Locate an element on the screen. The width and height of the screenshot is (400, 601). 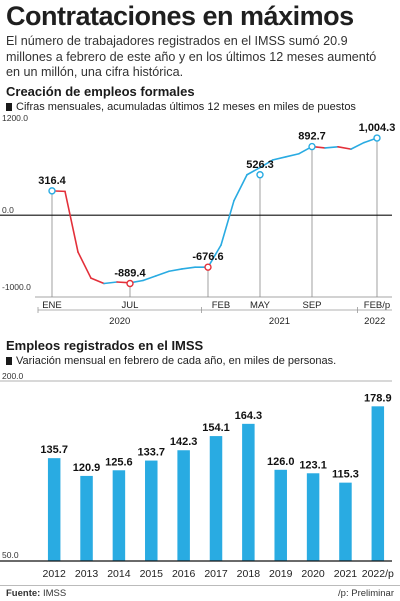
x-tick-label: 2013 is located at coordinates (87, 574).